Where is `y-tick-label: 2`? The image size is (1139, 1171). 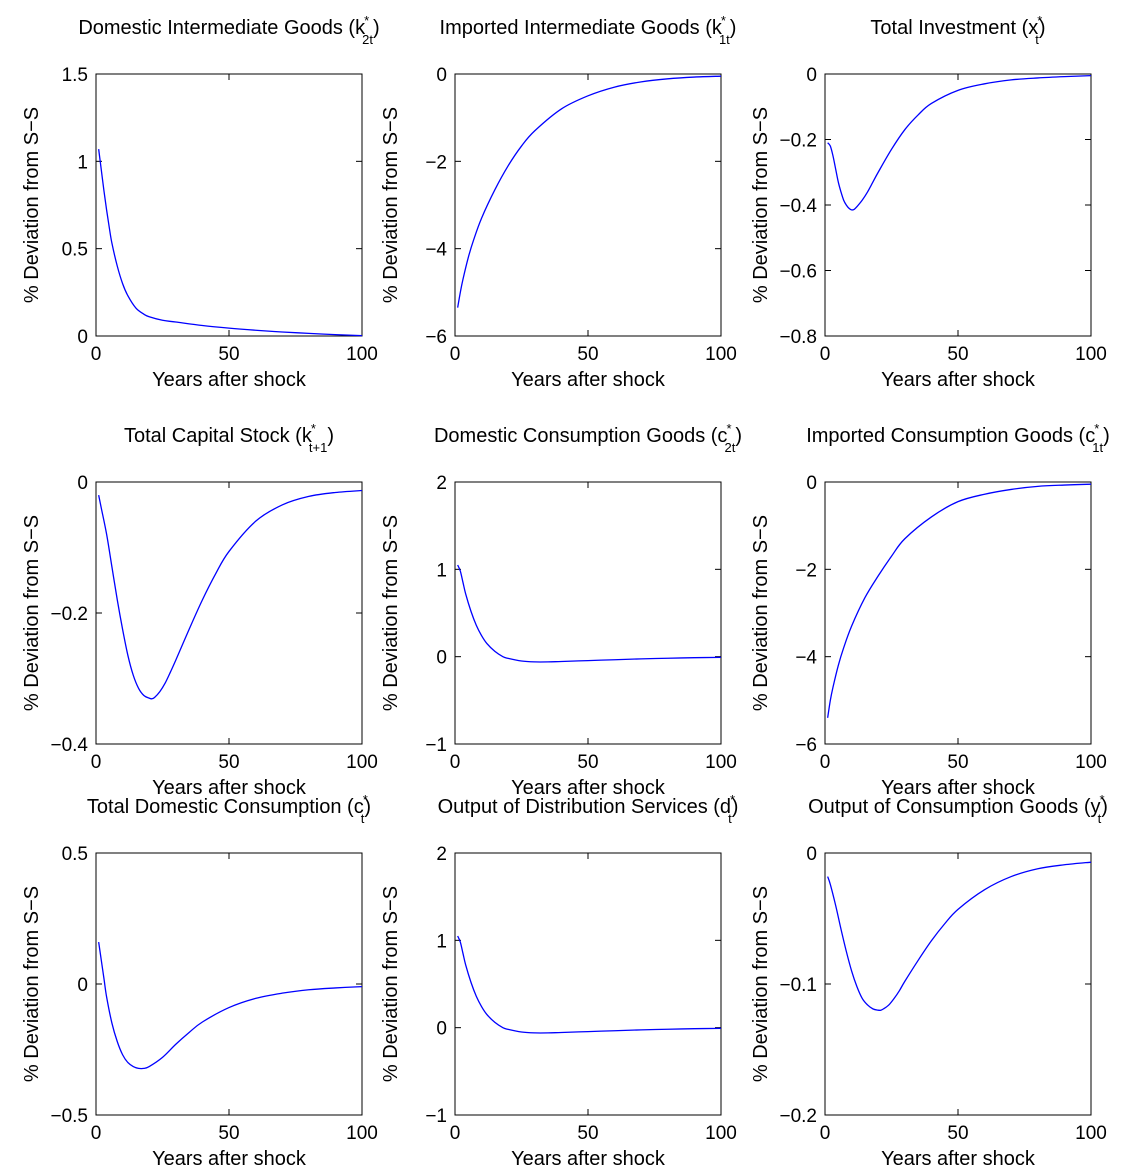
y-tick-label: 2 is located at coordinates (441, 854).